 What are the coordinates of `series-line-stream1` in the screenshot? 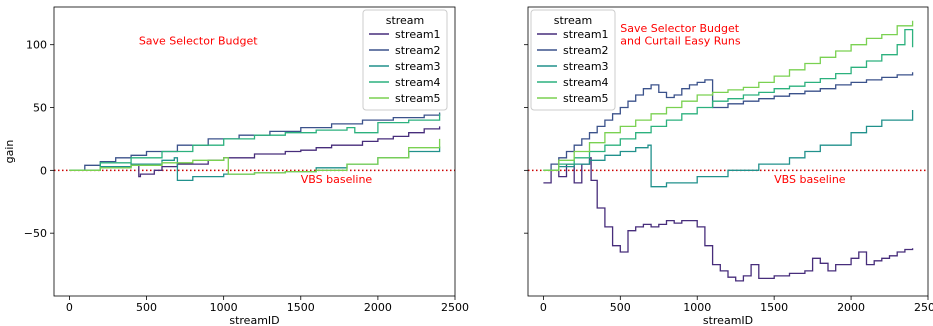 It's located at (255, 152).